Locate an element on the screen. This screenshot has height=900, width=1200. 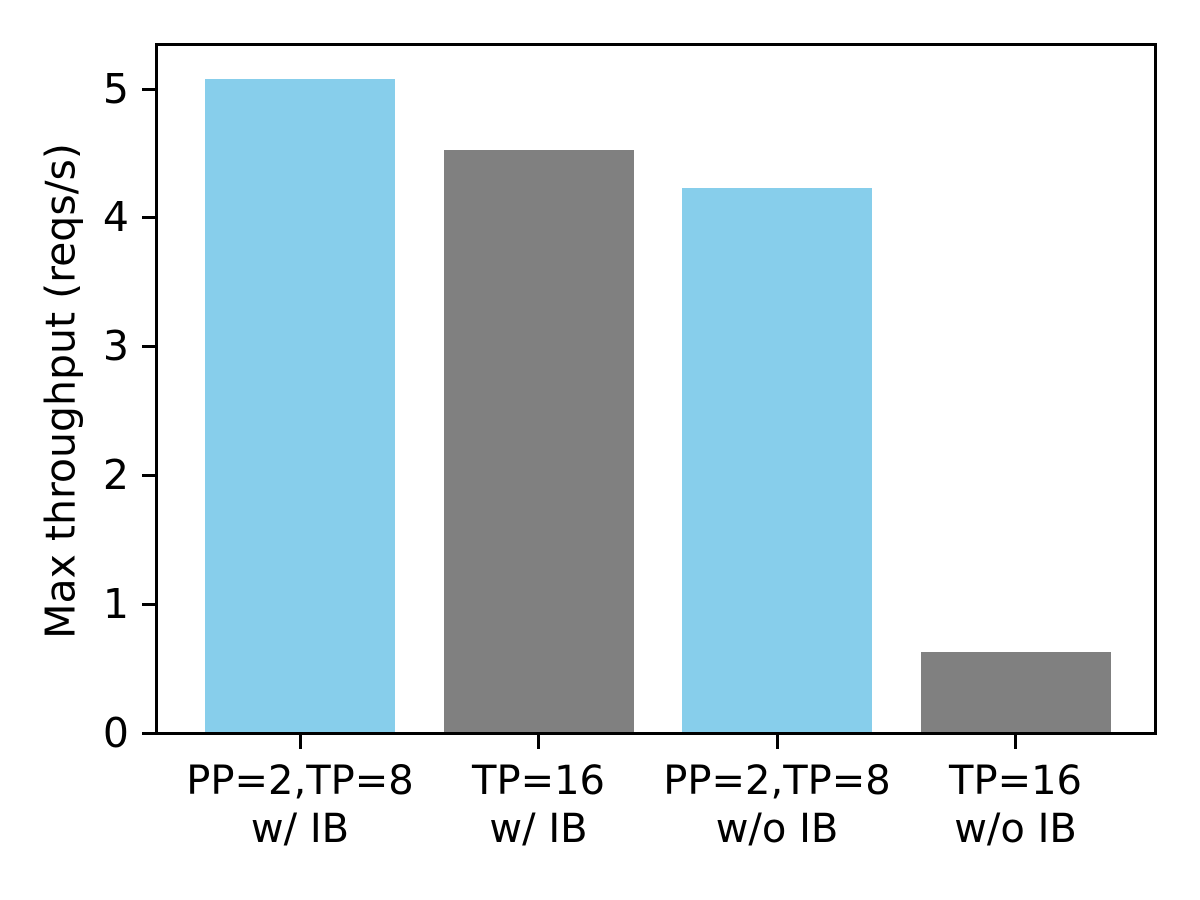
y-tick-label-0: 0 is located at coordinates (115, 732).